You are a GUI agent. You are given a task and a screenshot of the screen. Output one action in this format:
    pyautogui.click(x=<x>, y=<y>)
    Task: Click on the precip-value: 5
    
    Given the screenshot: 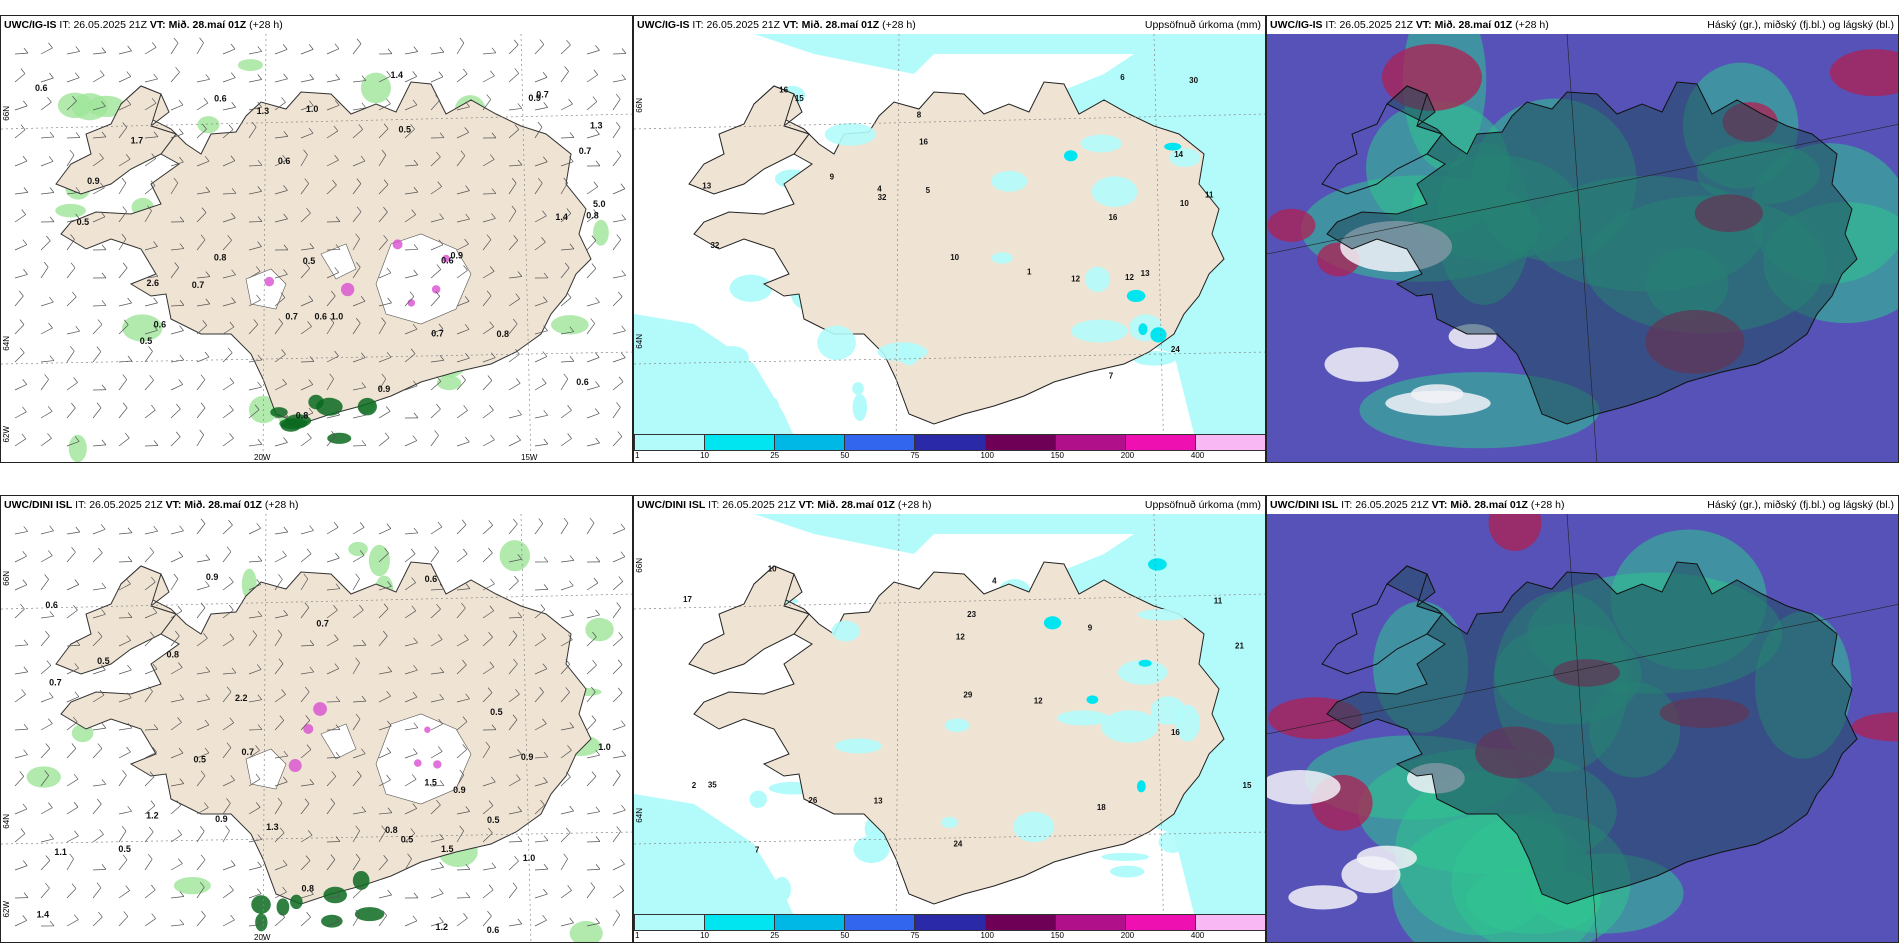 What is the action you would take?
    pyautogui.click(x=928, y=190)
    